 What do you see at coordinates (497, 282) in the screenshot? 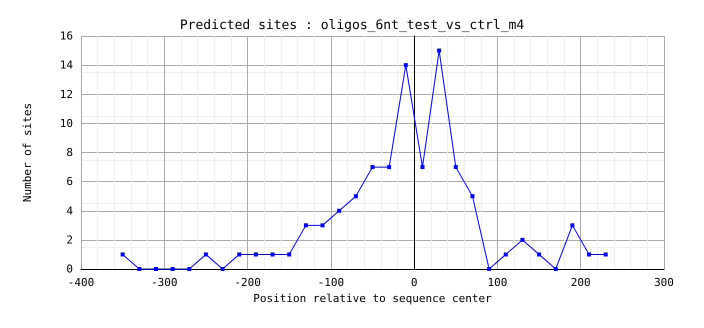
I see `x-tick-label: 100` at bounding box center [497, 282].